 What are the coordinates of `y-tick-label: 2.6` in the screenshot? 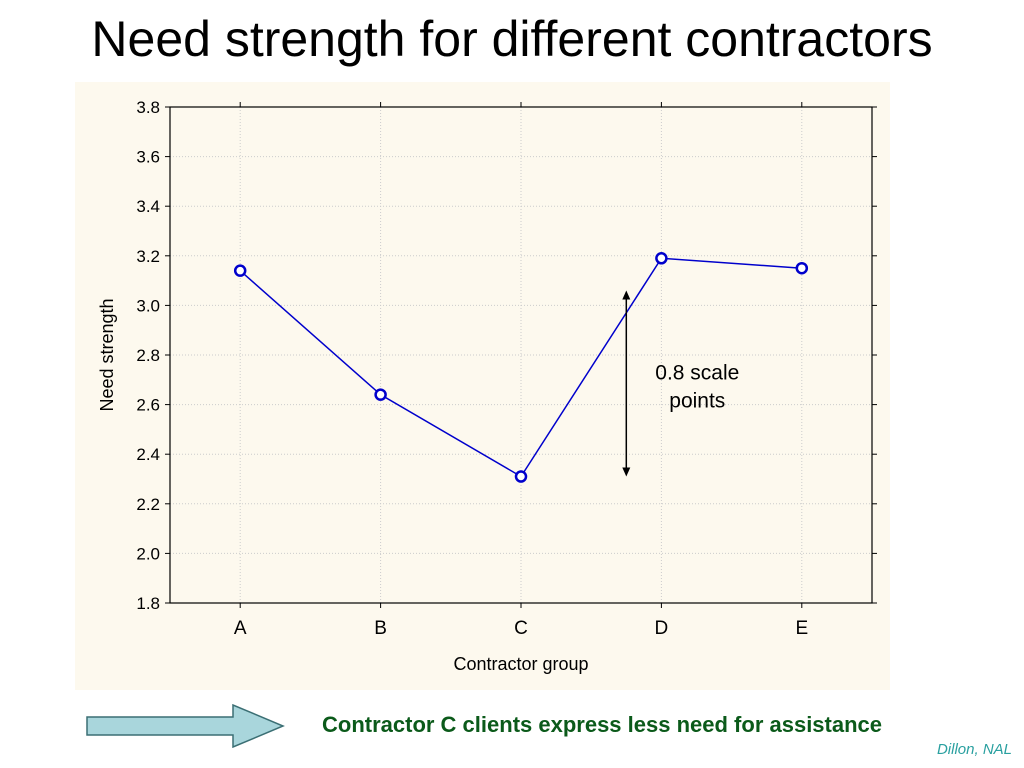 It's located at (148, 405).